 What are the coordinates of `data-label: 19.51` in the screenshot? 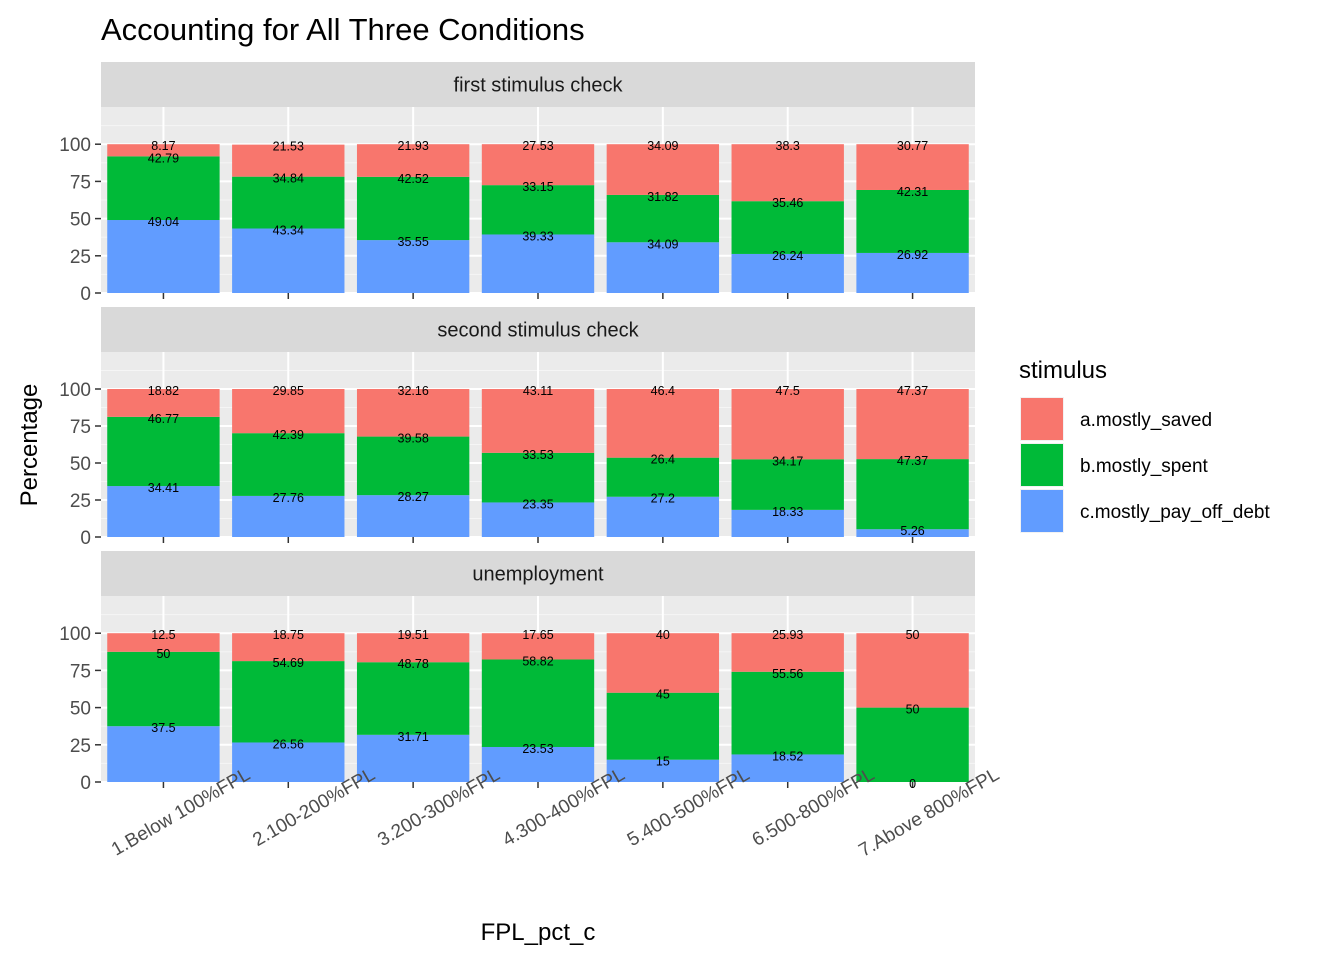 It's located at (413, 635).